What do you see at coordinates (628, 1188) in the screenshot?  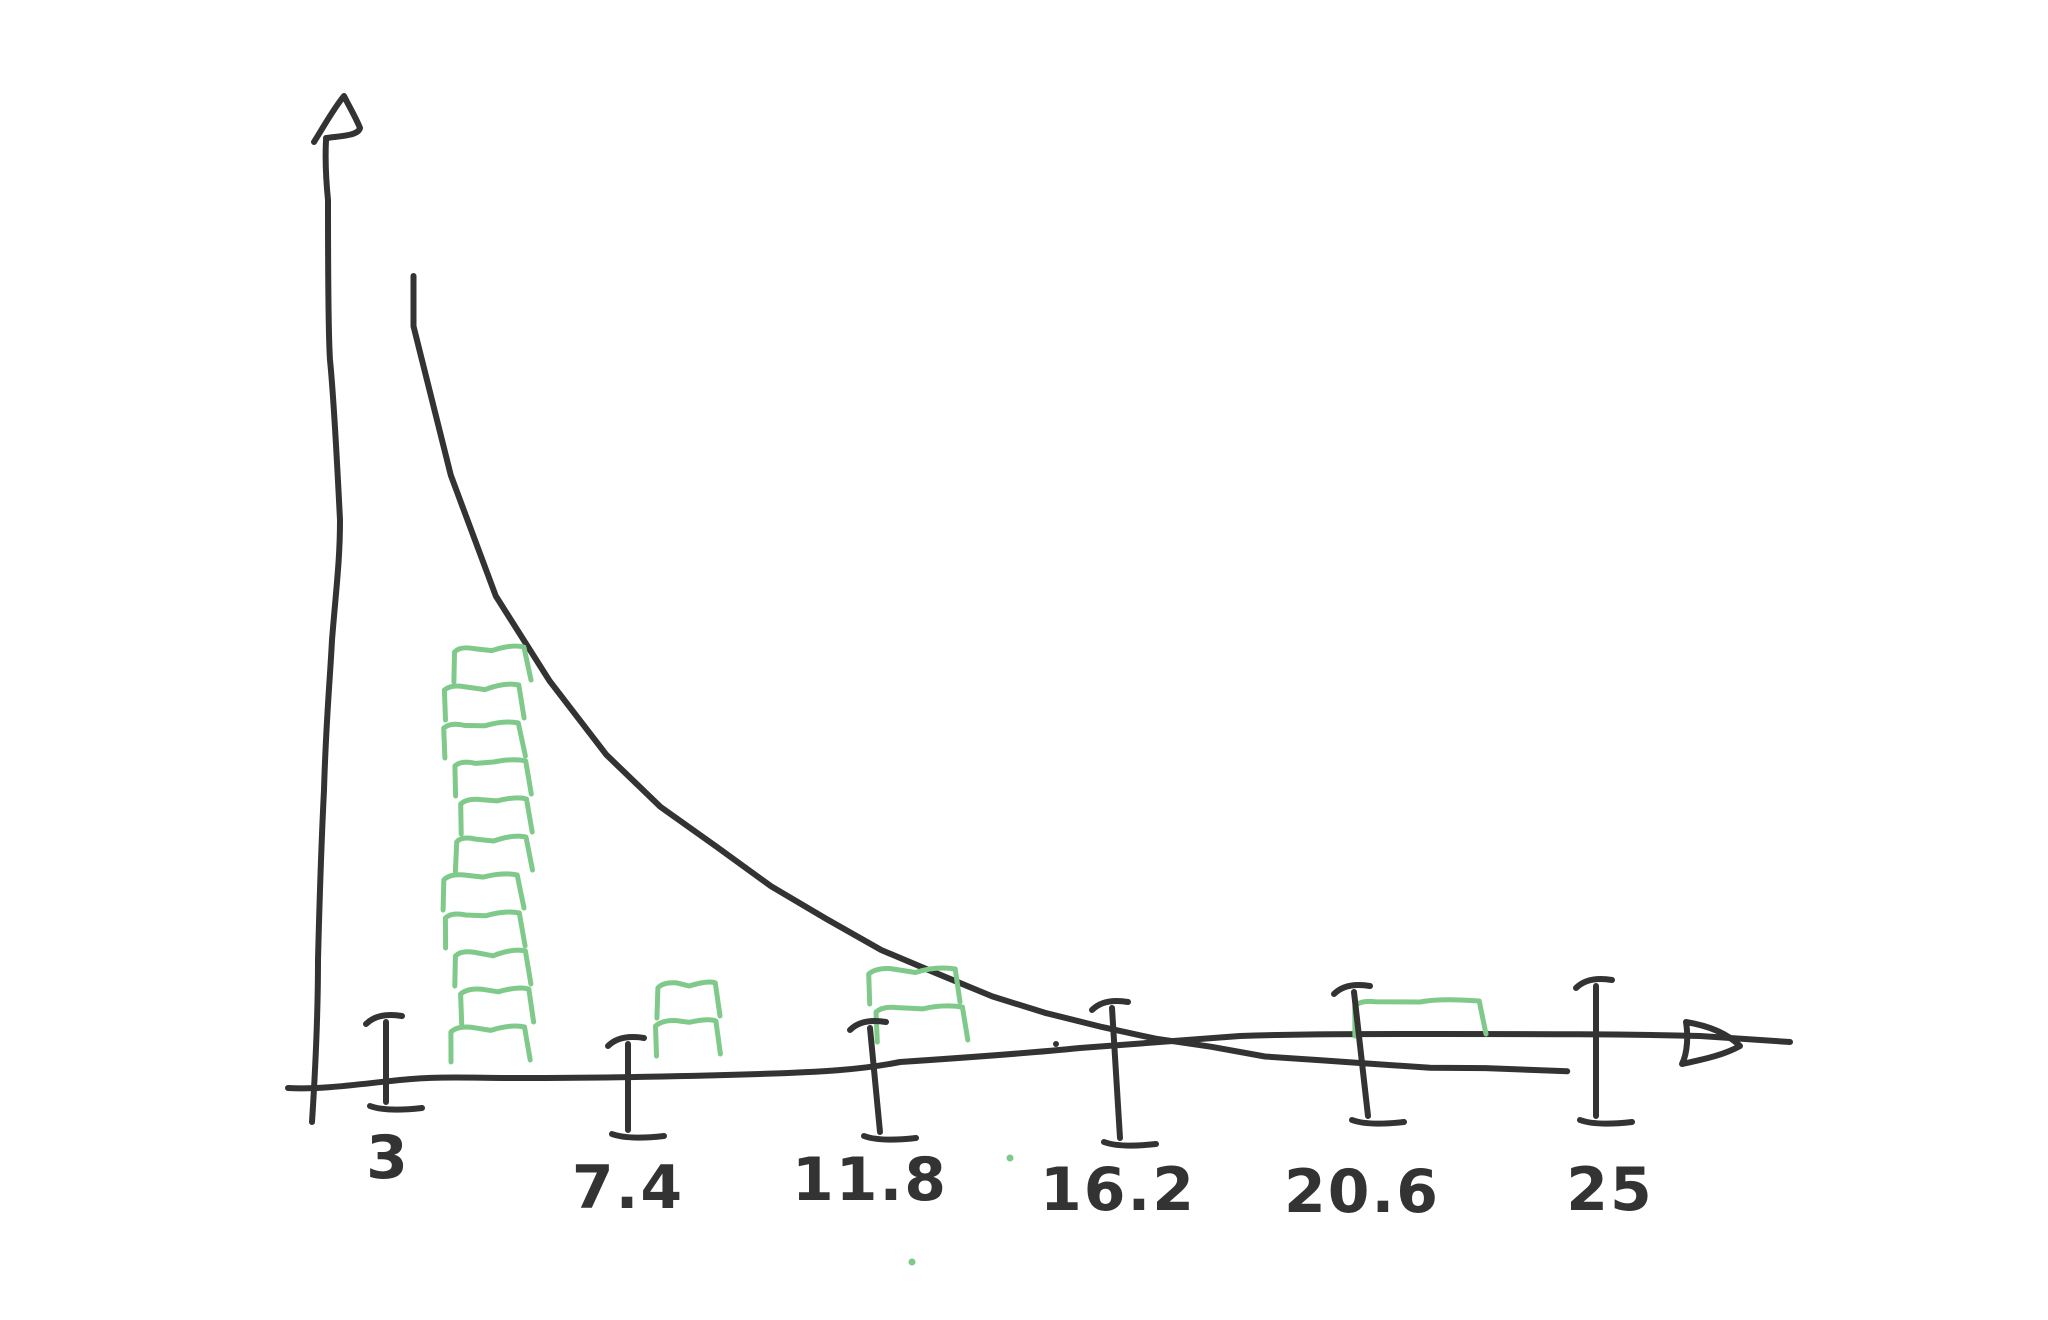 I see `x-tick-label: 7.4` at bounding box center [628, 1188].